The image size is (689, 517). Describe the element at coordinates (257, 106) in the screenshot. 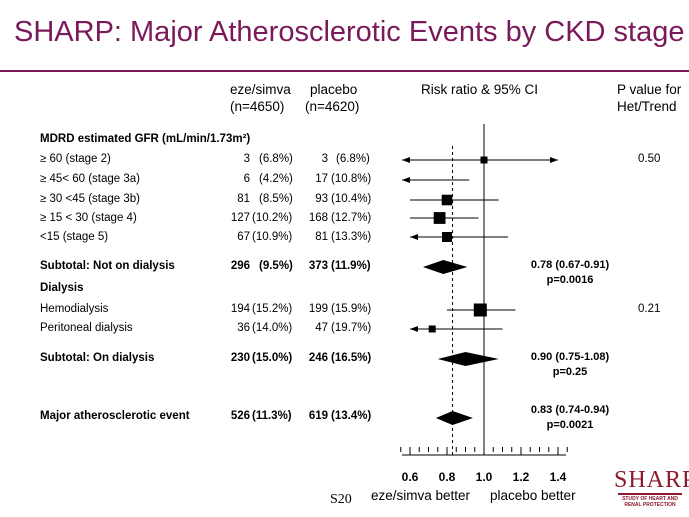

I see `header-ezesimva-n: (n=4650)` at that location.